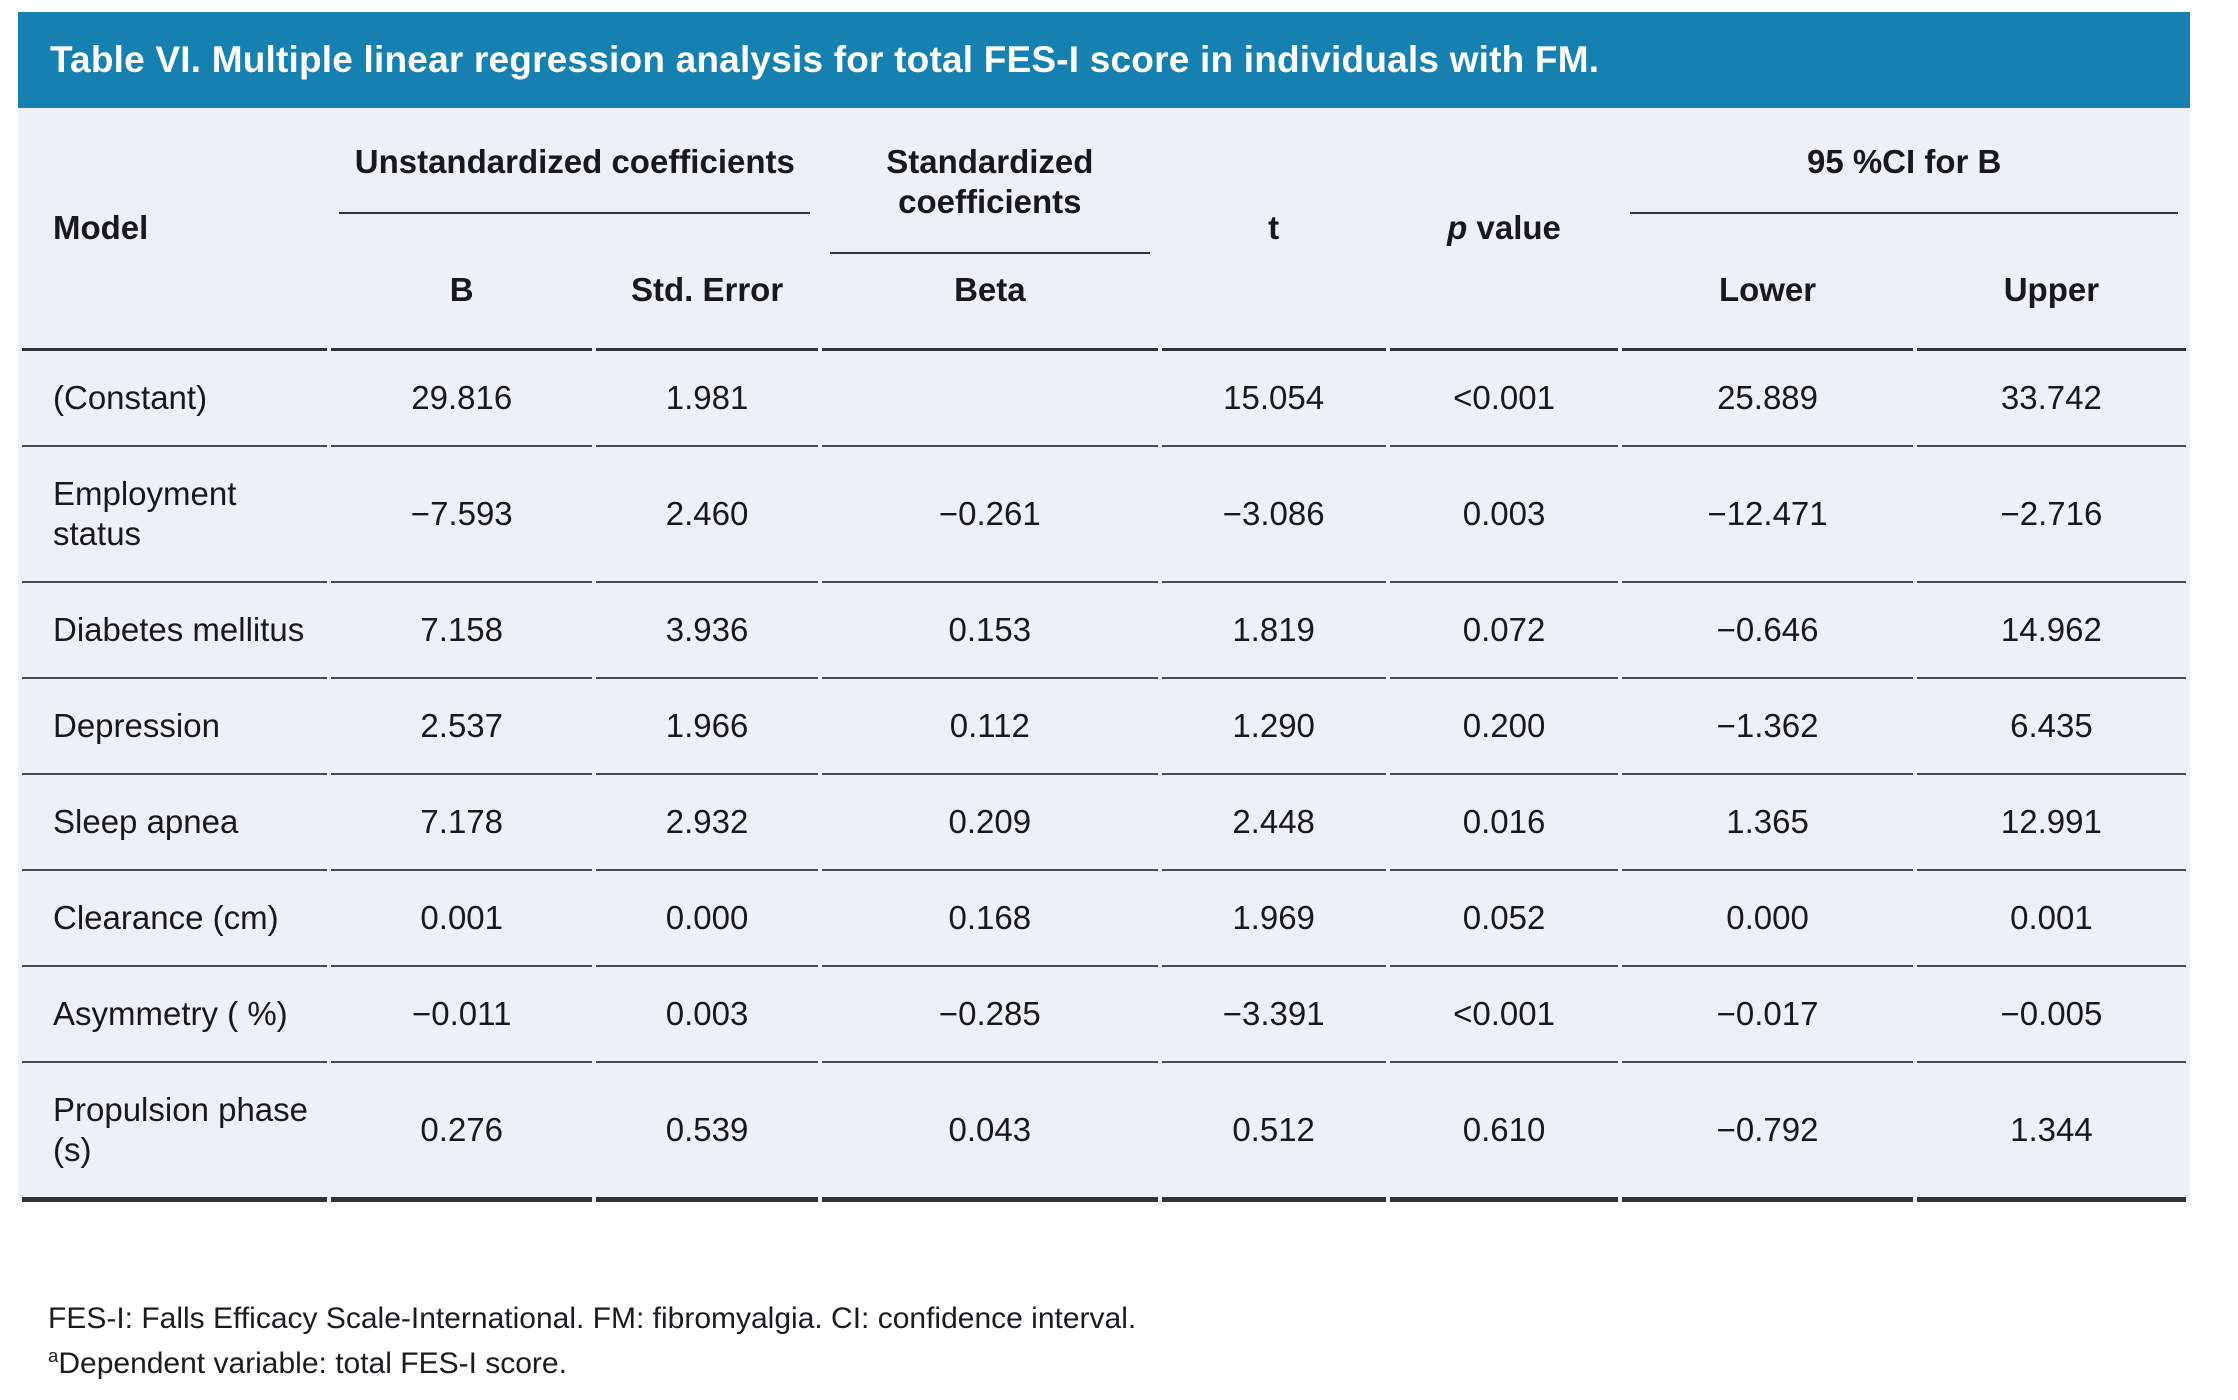 Image resolution: width=2238 pixels, height=1400 pixels. What do you see at coordinates (707, 631) in the screenshot?
I see `cell-std-error: 3.936` at bounding box center [707, 631].